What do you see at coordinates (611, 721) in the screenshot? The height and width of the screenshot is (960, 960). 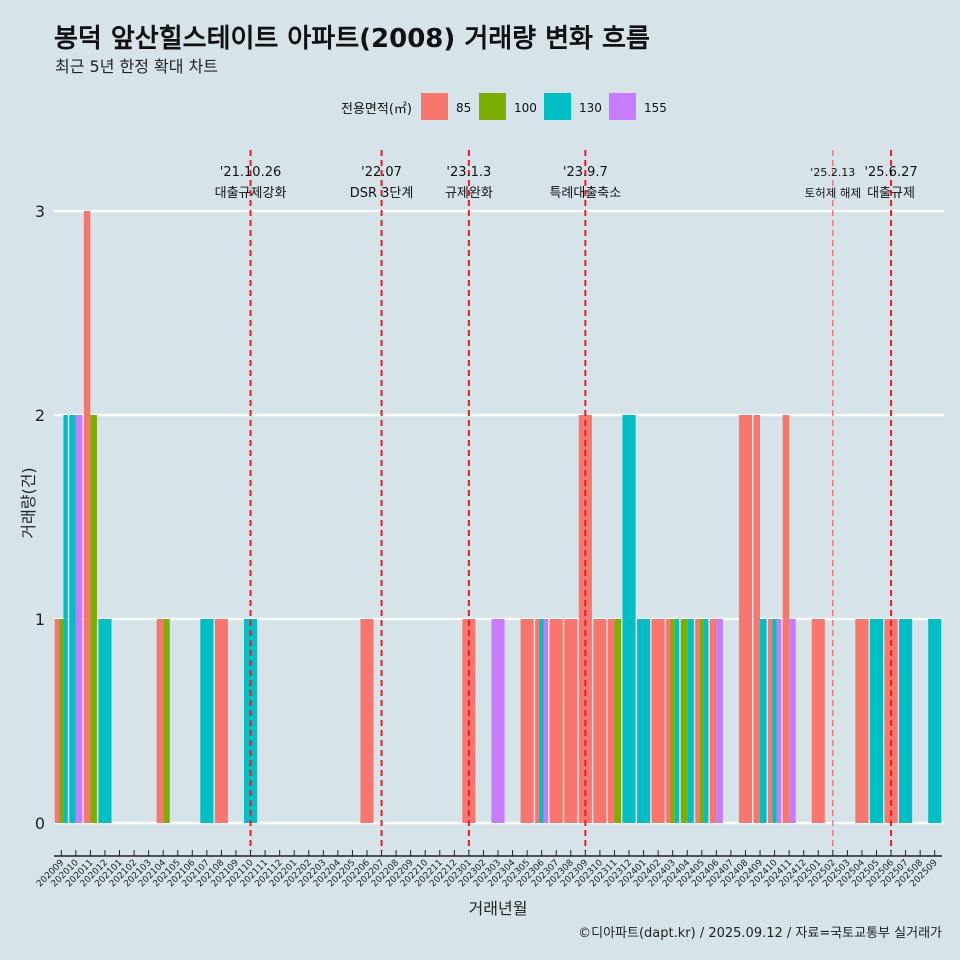 I see `bar-85-202311: 202311 / 85: 1` at bounding box center [611, 721].